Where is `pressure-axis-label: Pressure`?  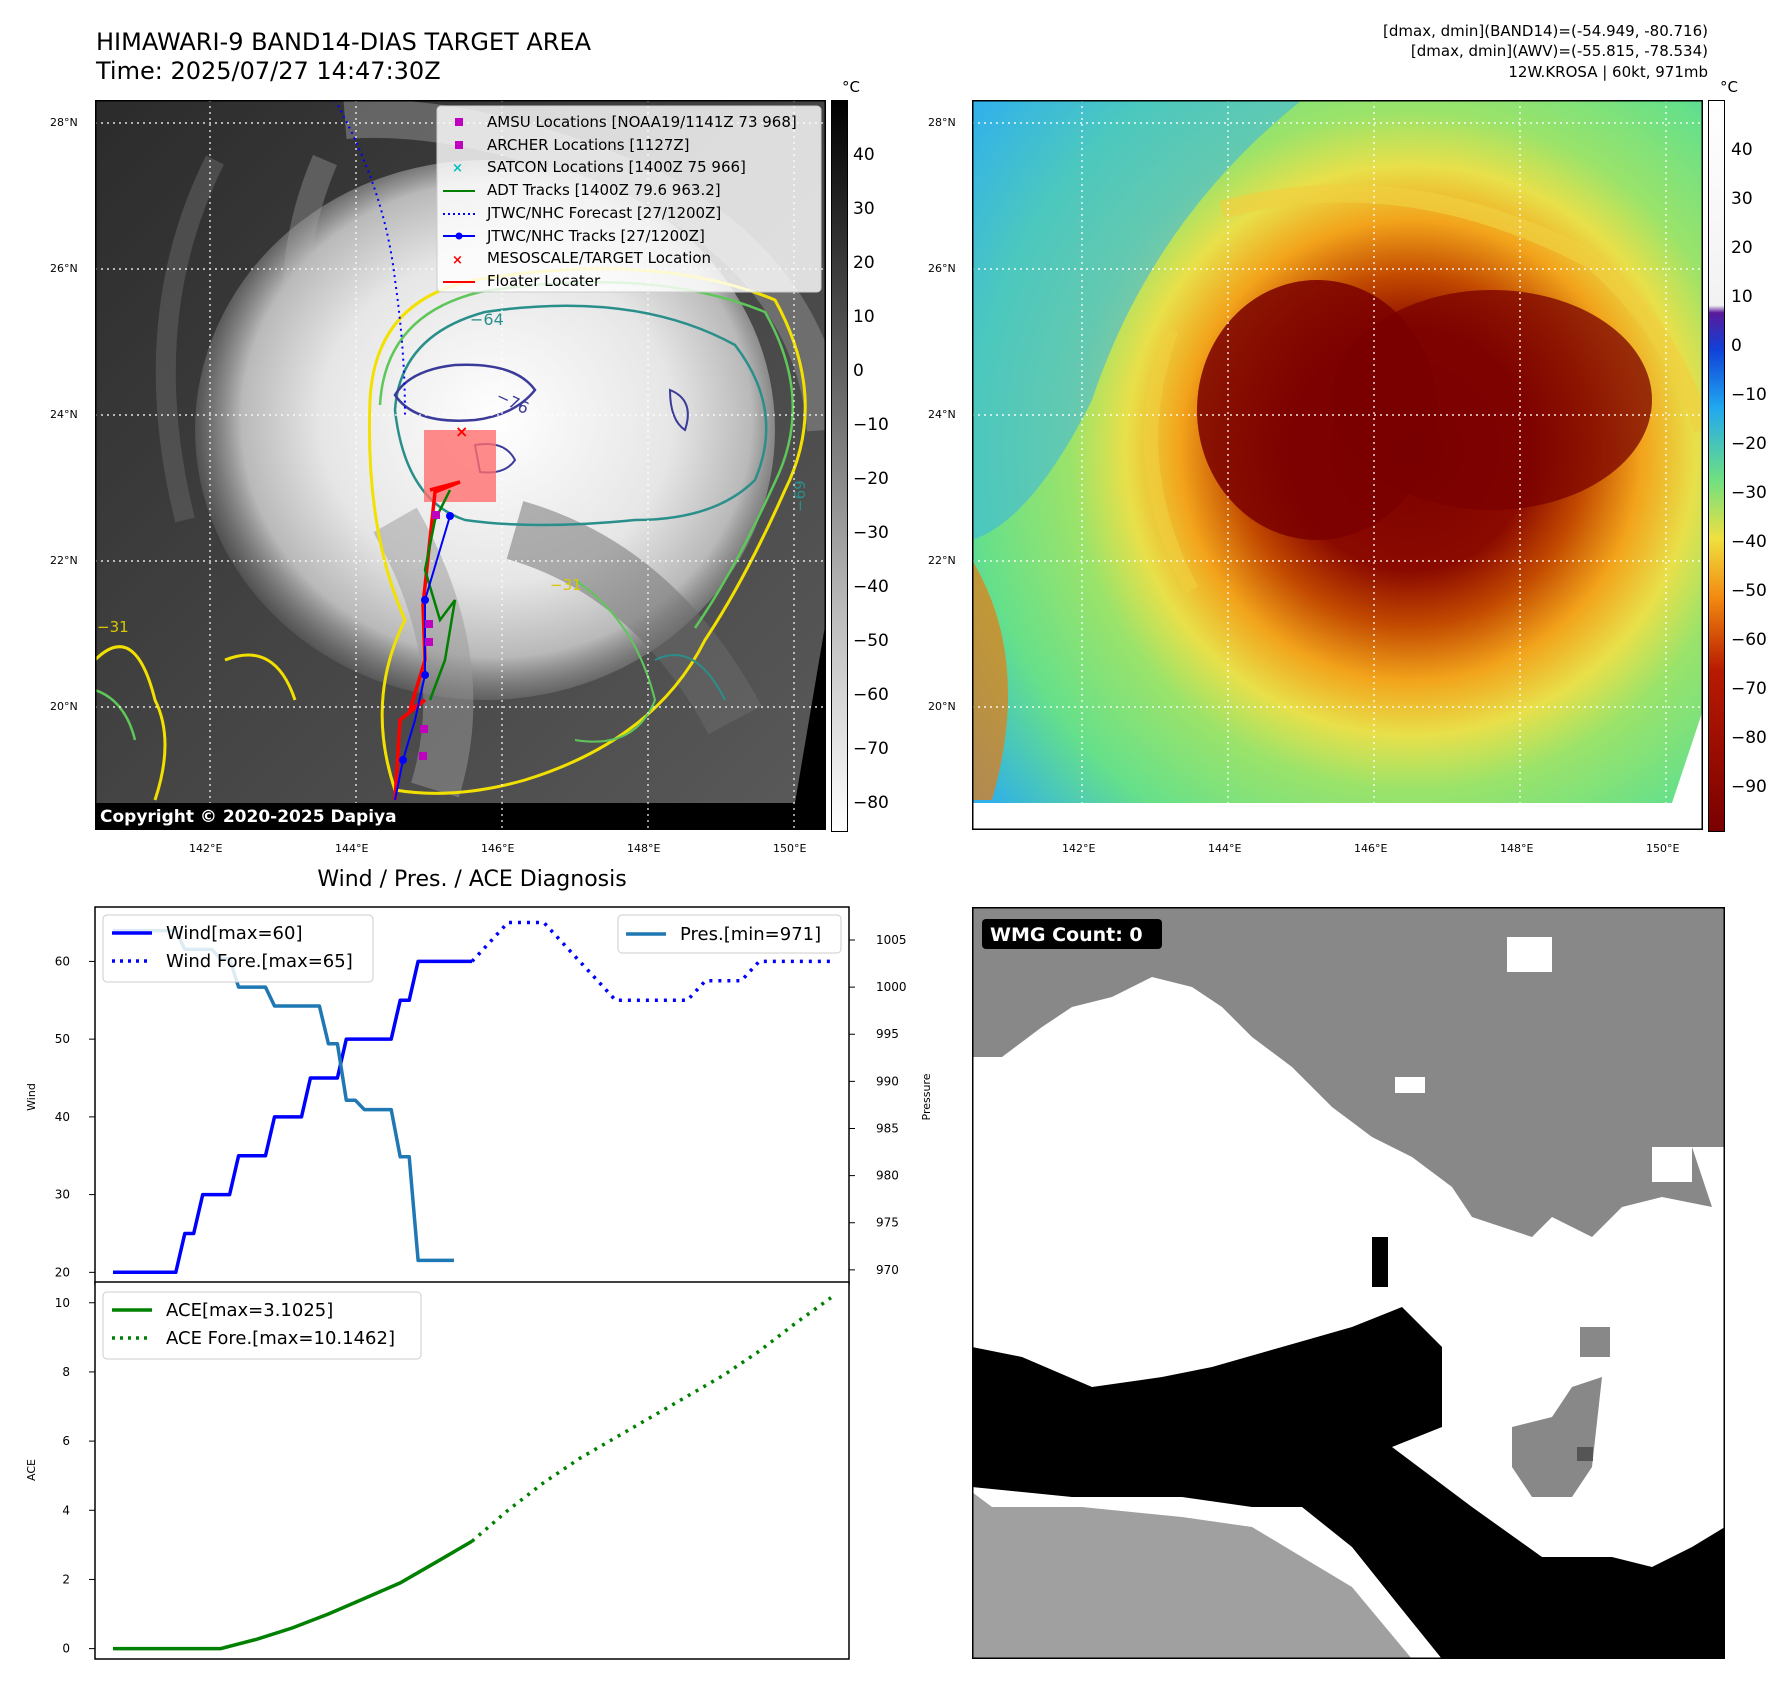
pressure-axis-label: Pressure is located at coordinates (926, 1096).